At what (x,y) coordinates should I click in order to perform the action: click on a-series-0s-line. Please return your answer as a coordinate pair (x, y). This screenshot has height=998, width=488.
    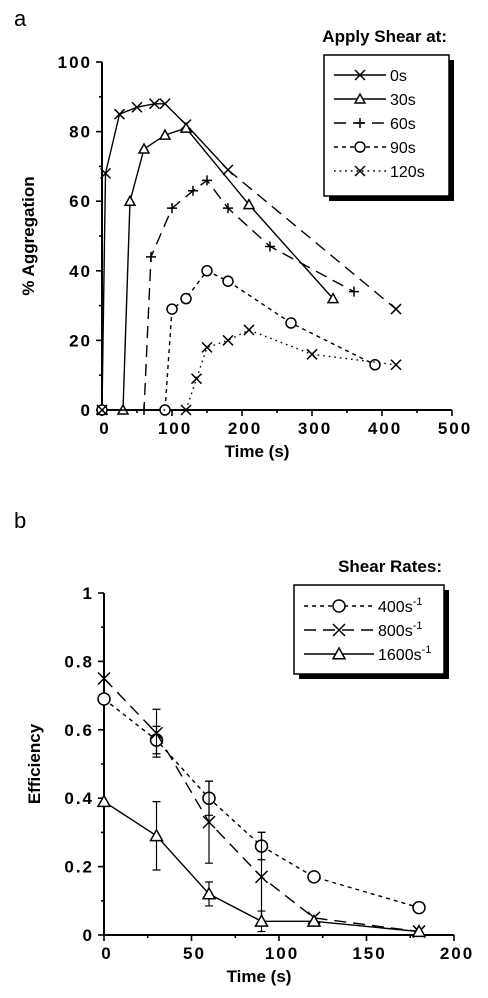
    Looking at the image, I should click on (165, 257).